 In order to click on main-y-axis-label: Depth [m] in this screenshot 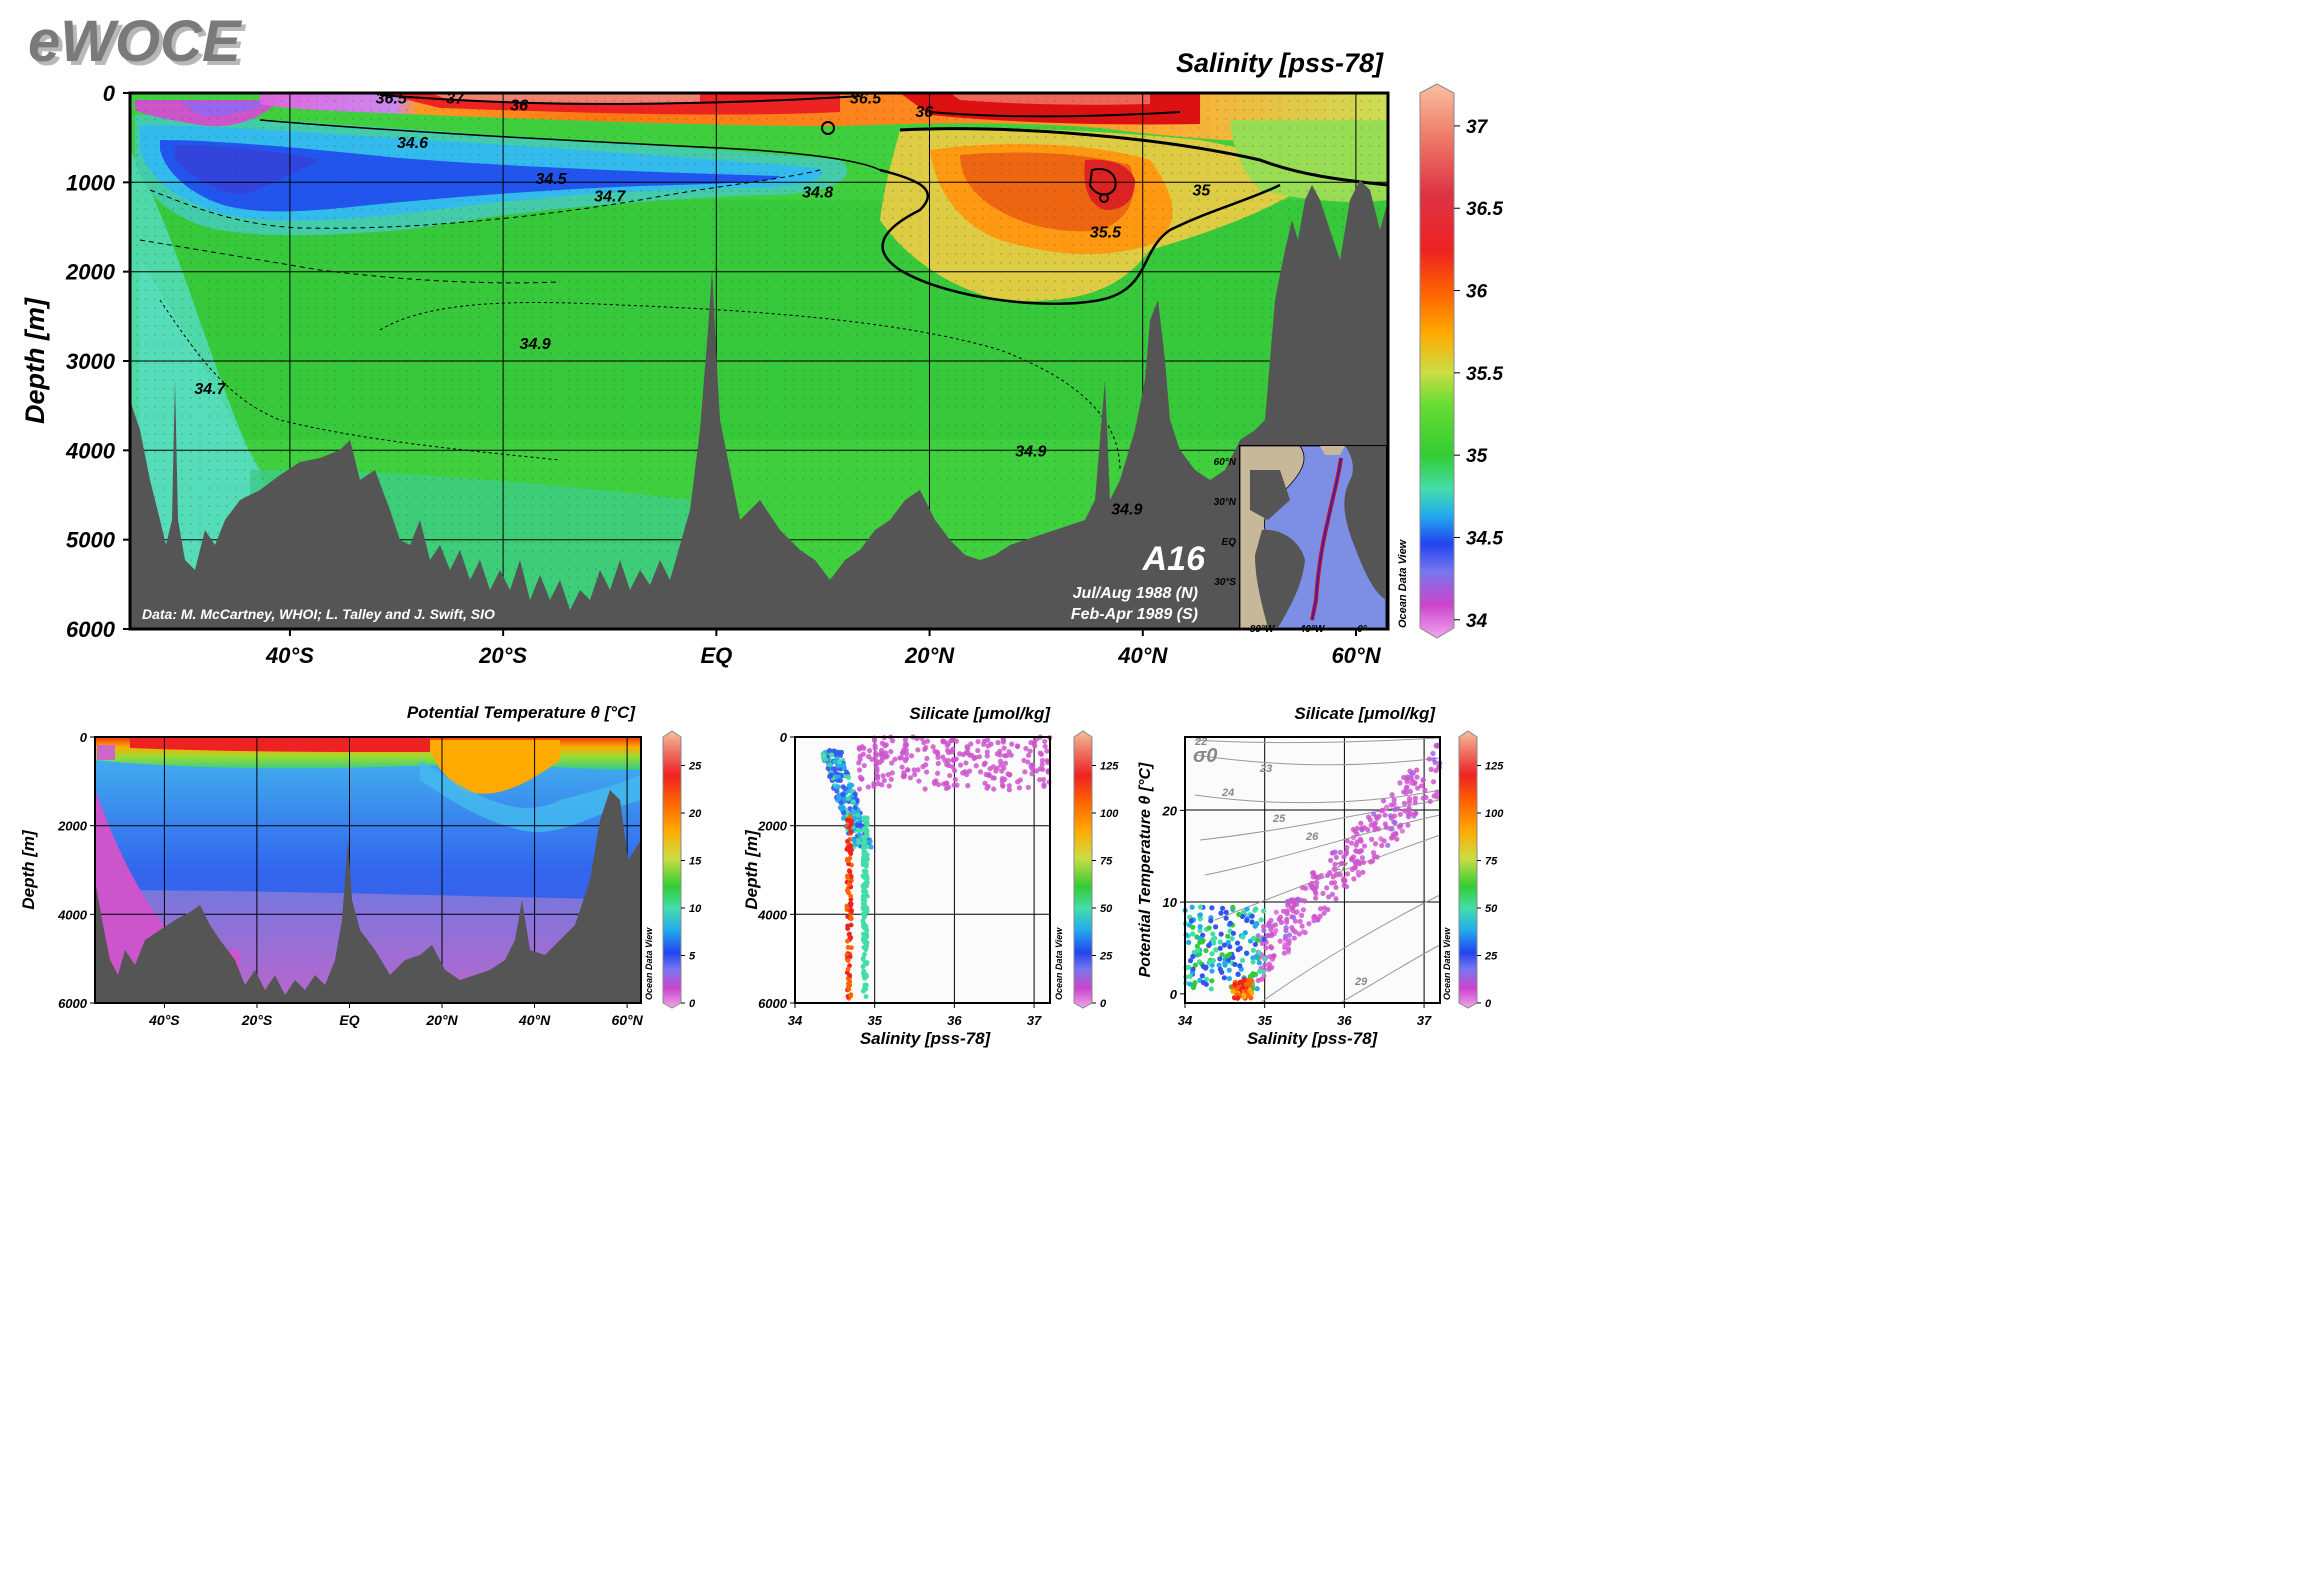, I will do `click(35, 360)`.